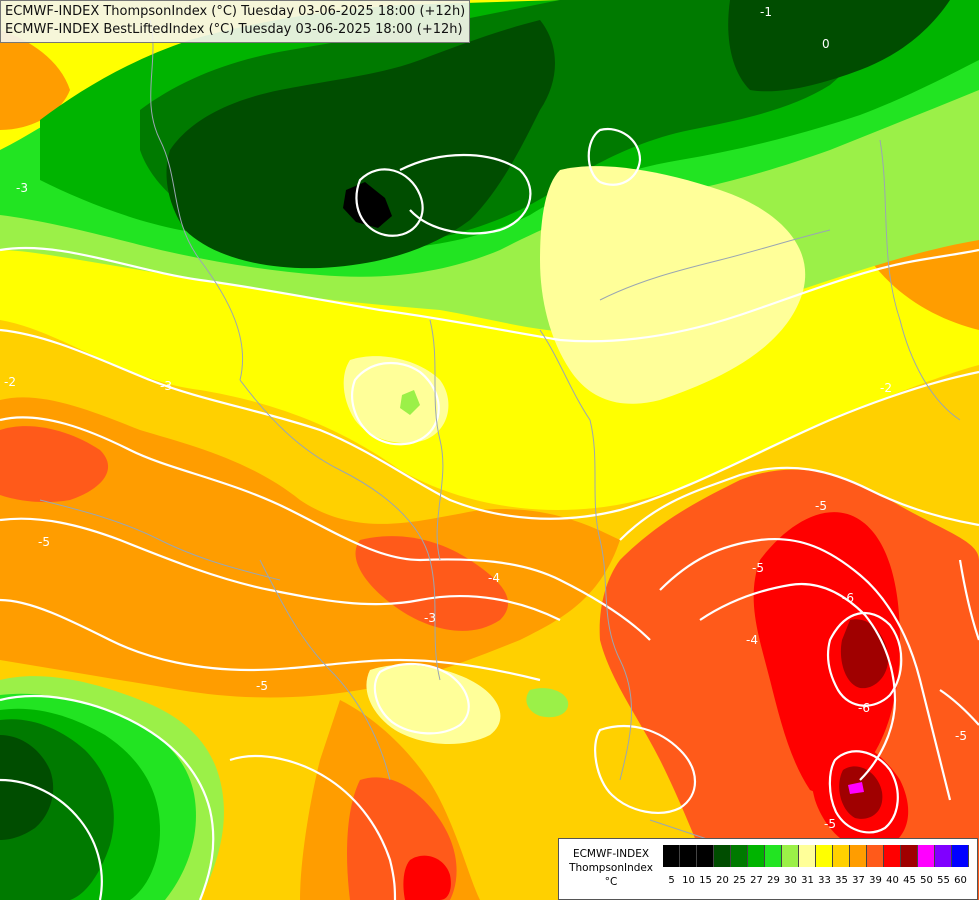 The height and width of the screenshot is (900, 979). Describe the element at coordinates (826, 44) in the screenshot. I see `contour-label: 0` at that location.